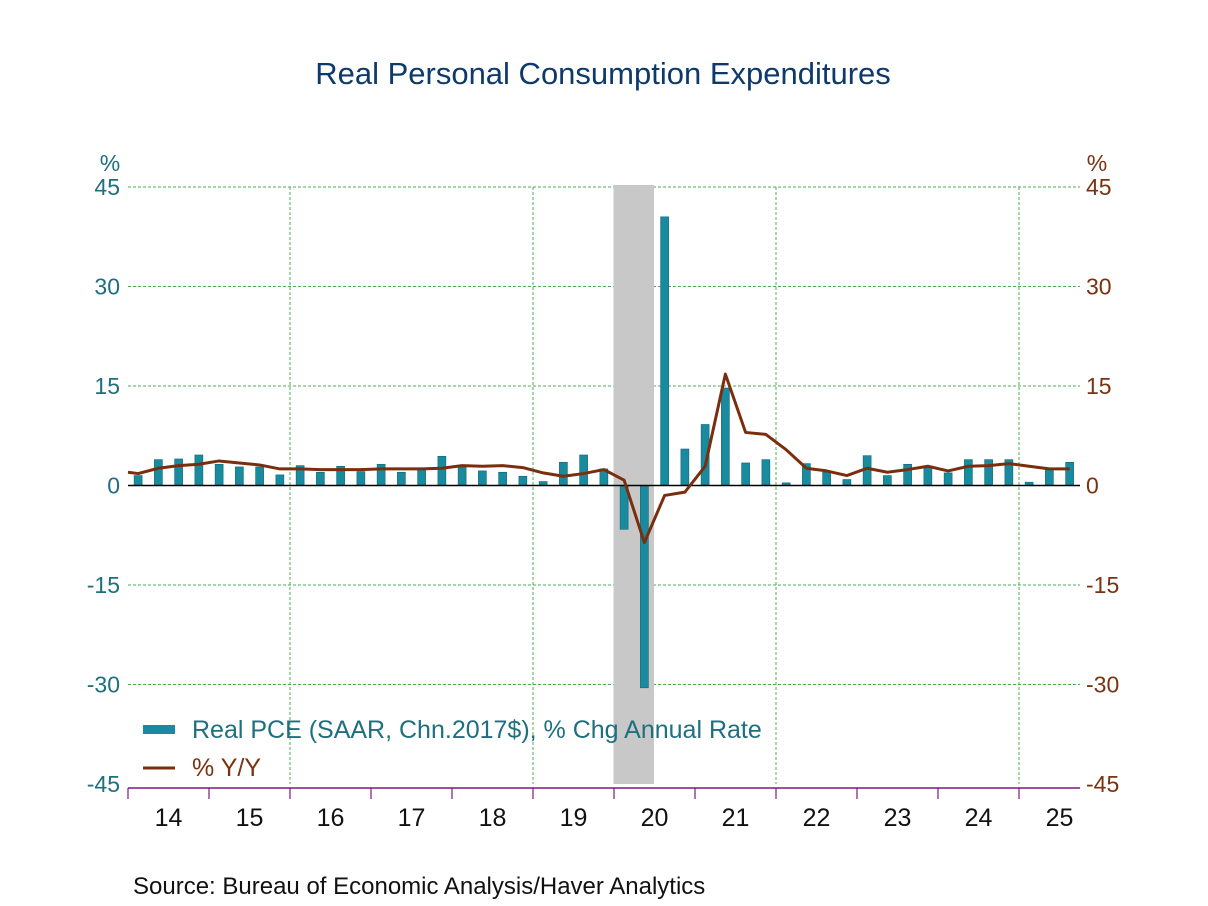 The height and width of the screenshot is (906, 1208). What do you see at coordinates (1102, 473) in the screenshot?
I see `right-axis: % 45 30 15 0 -15 -30 -45` at bounding box center [1102, 473].